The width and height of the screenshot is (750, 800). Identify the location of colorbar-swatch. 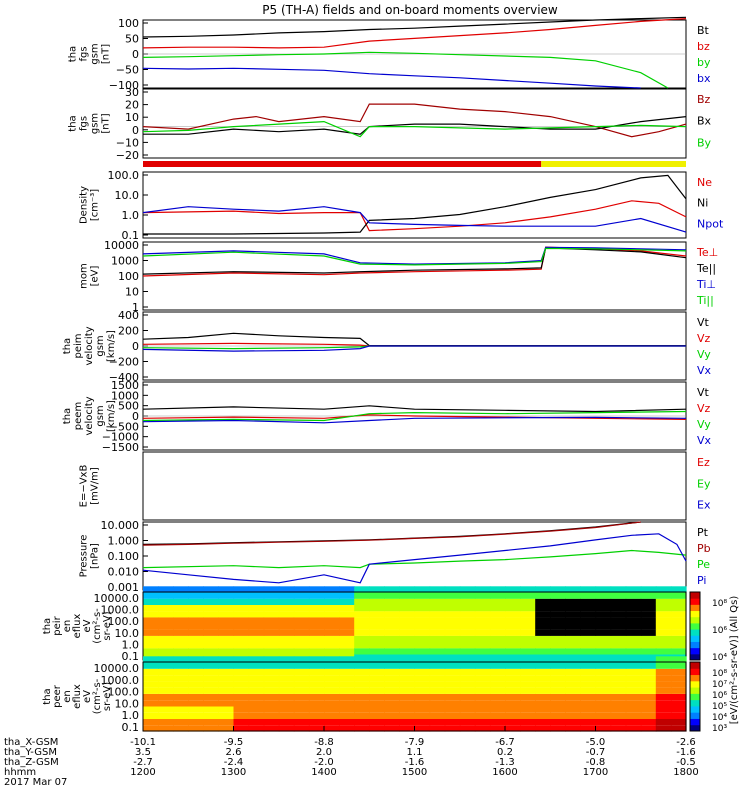
(695, 684).